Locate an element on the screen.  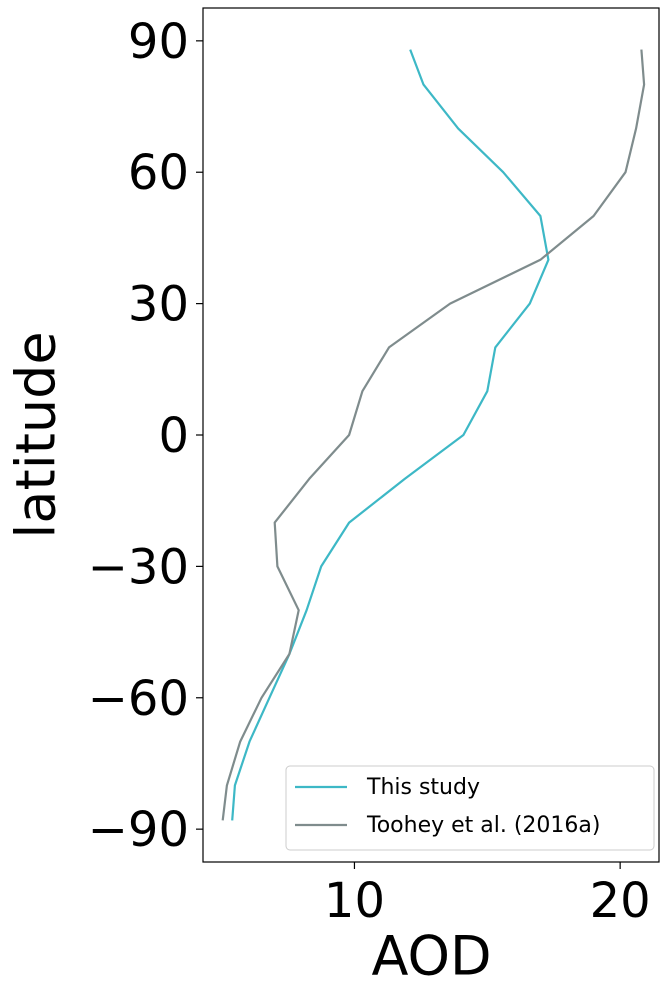
legend-box is located at coordinates (470, 808).